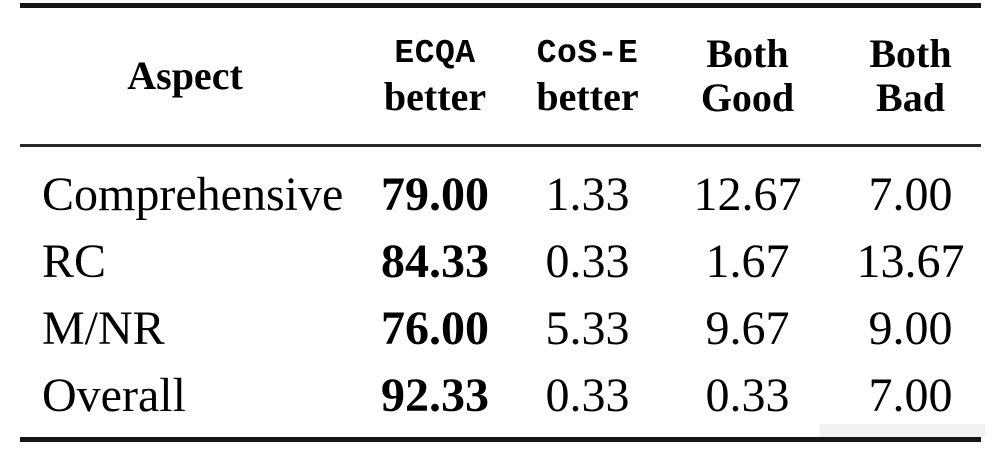  What do you see at coordinates (435, 395) in the screenshot?
I see `cell-ecqa-better: 92.33` at bounding box center [435, 395].